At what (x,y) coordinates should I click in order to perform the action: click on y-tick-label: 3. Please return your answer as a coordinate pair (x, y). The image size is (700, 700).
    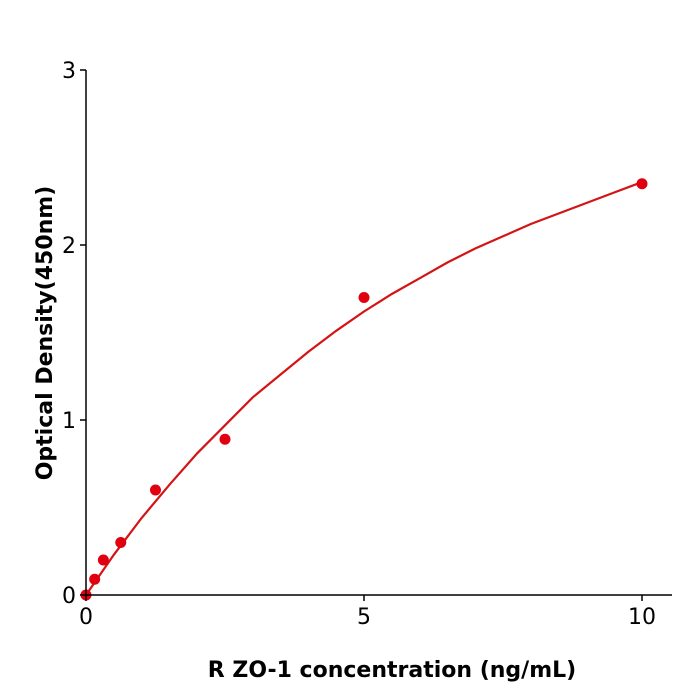
    Looking at the image, I should click on (69, 71).